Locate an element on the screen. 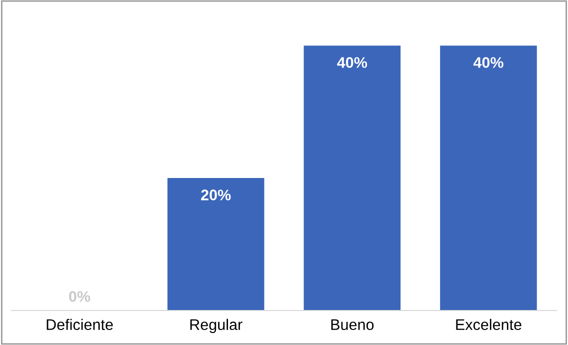  x-tick-label: Deficiente is located at coordinates (79, 324).